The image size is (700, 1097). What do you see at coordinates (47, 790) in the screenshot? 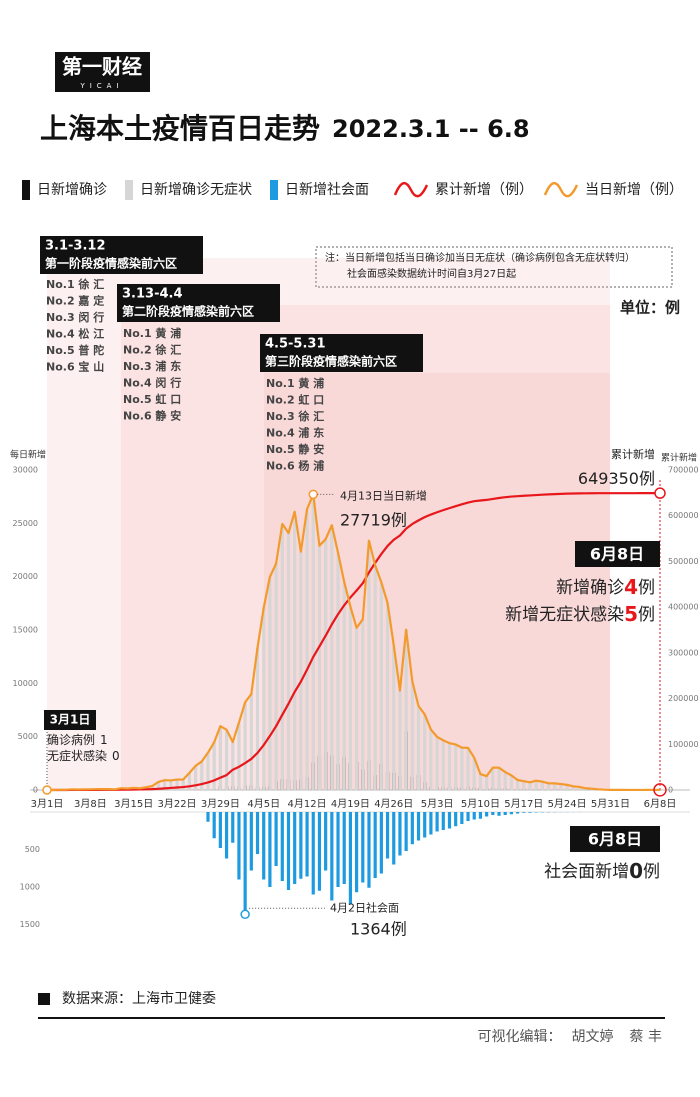
I see `start-marker` at bounding box center [47, 790].